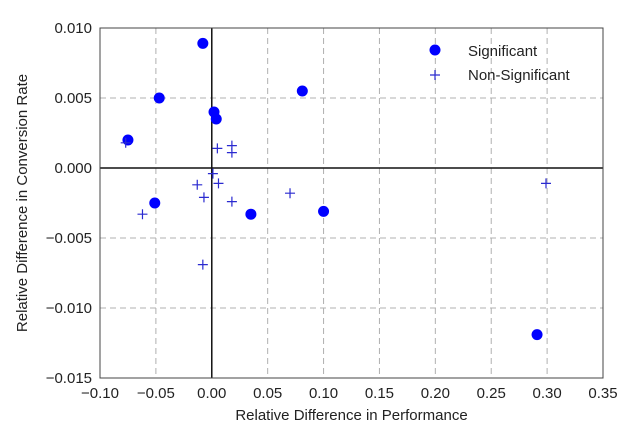 Image resolution: width=644 pixels, height=432 pixels. What do you see at coordinates (602, 393) in the screenshot?
I see `x-tick-label: 0.35` at bounding box center [602, 393].